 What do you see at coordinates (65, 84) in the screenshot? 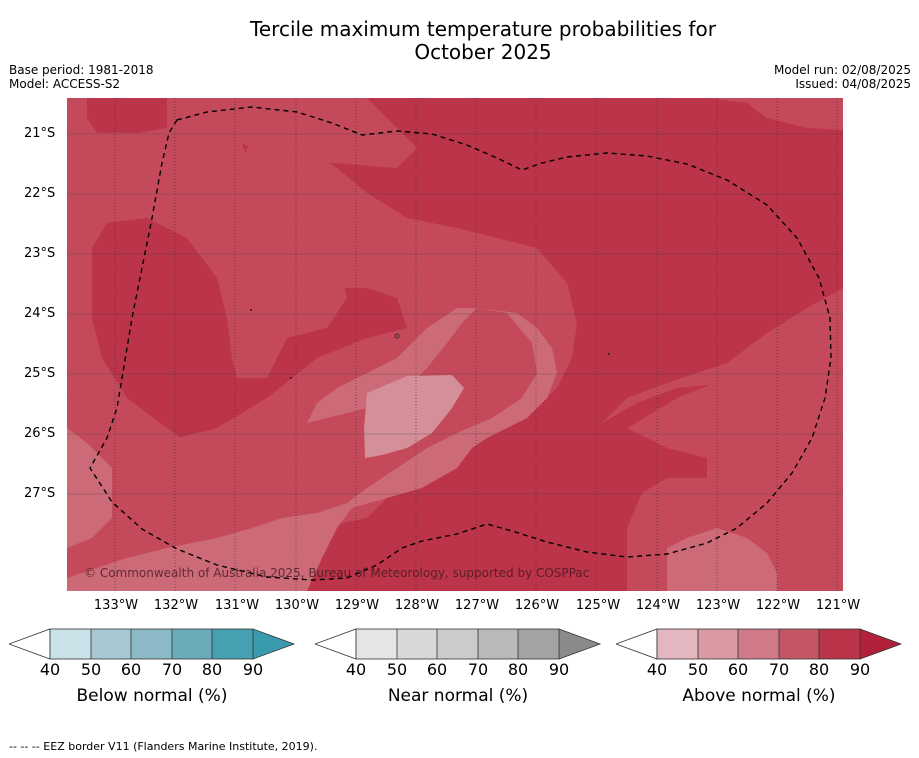
I see `model-name: Model: ACCESS-S2` at bounding box center [65, 84].